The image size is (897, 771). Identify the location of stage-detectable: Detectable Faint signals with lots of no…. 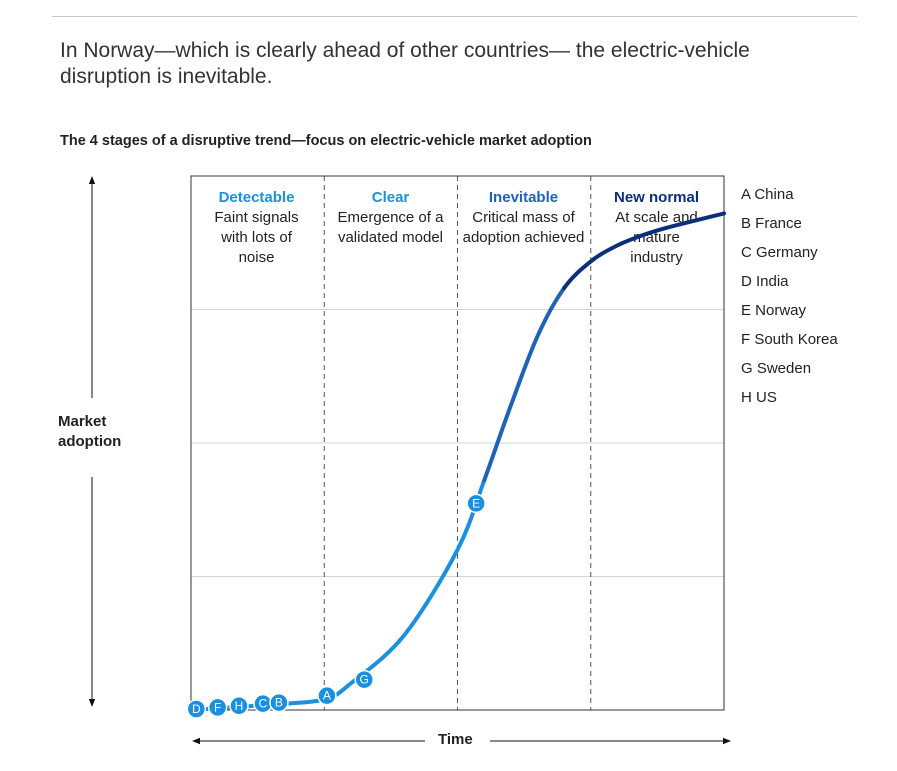
(256, 228).